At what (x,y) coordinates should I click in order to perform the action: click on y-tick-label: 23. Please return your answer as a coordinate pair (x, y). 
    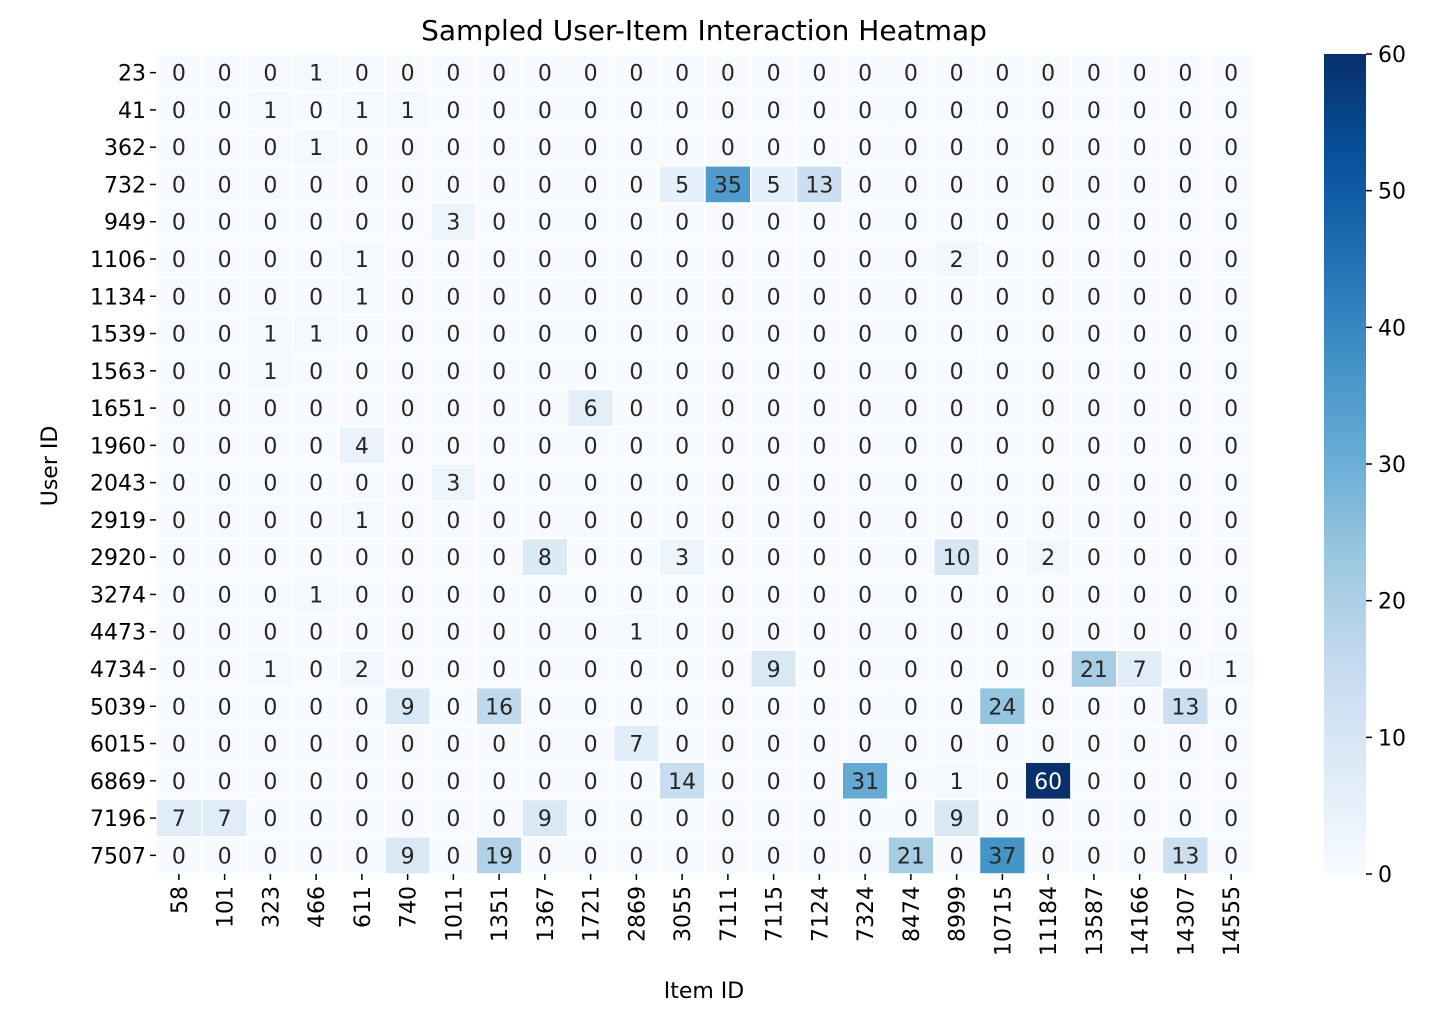
    Looking at the image, I should click on (132, 74).